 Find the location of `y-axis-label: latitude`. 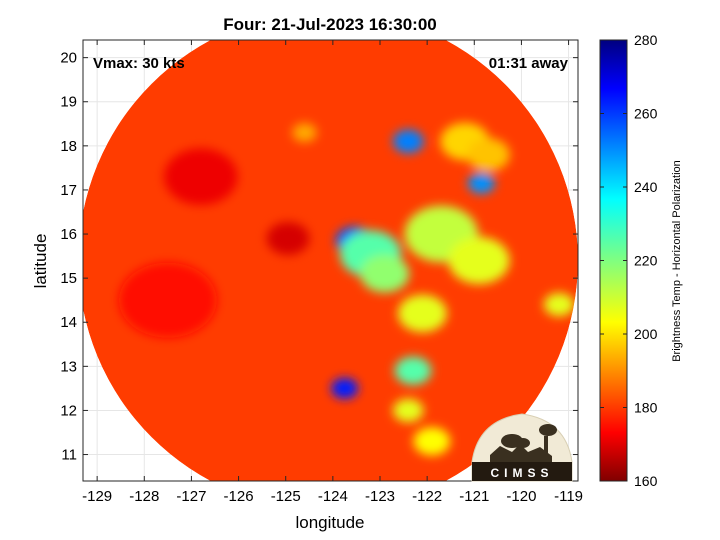

y-axis-label: latitude is located at coordinates (40, 261).